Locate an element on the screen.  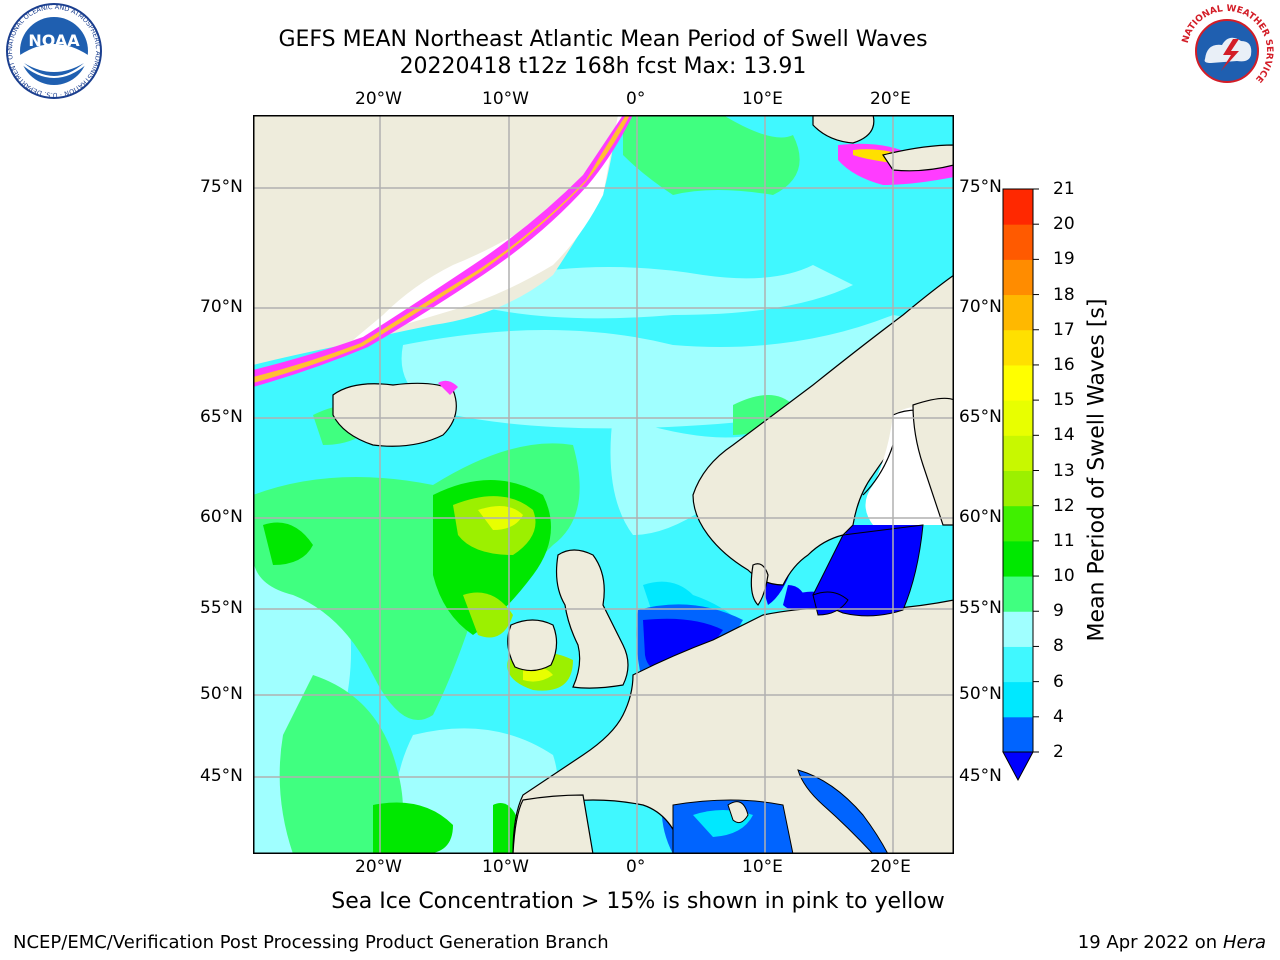
colorbar-tick-label: 4 is located at coordinates (1058, 716).